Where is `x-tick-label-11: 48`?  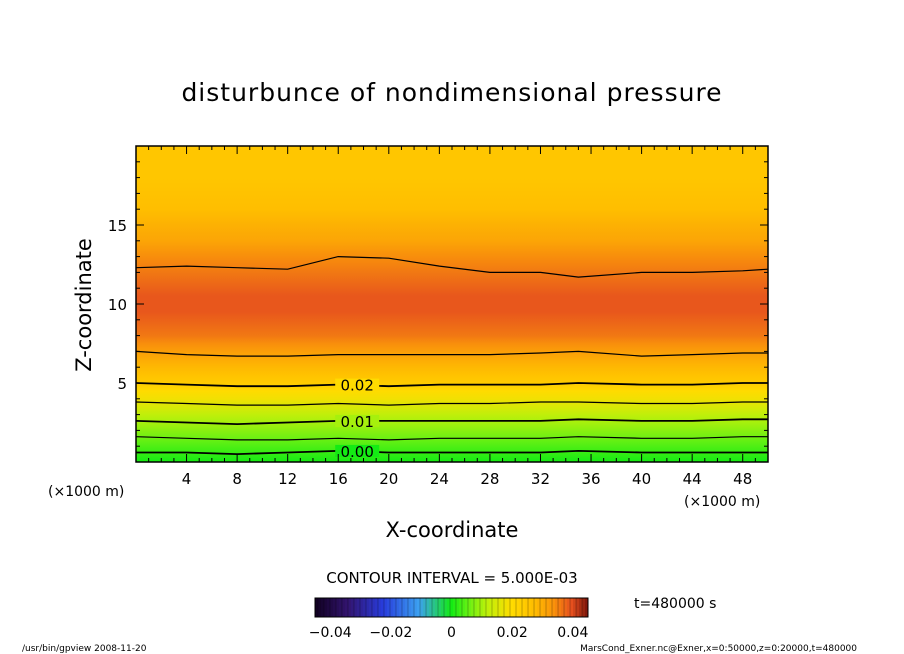 x-tick-label-11: 48 is located at coordinates (742, 479).